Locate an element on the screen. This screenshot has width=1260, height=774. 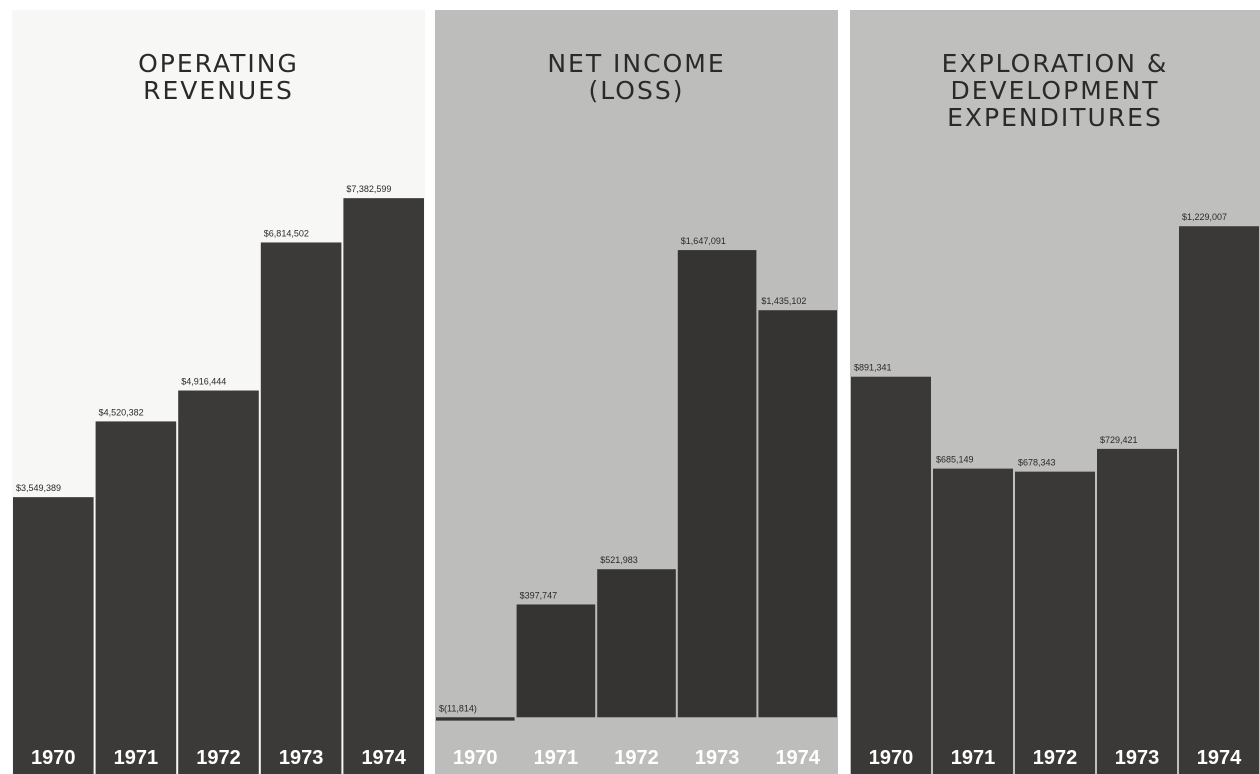
value-label: $(11,814) is located at coordinates (458, 708).